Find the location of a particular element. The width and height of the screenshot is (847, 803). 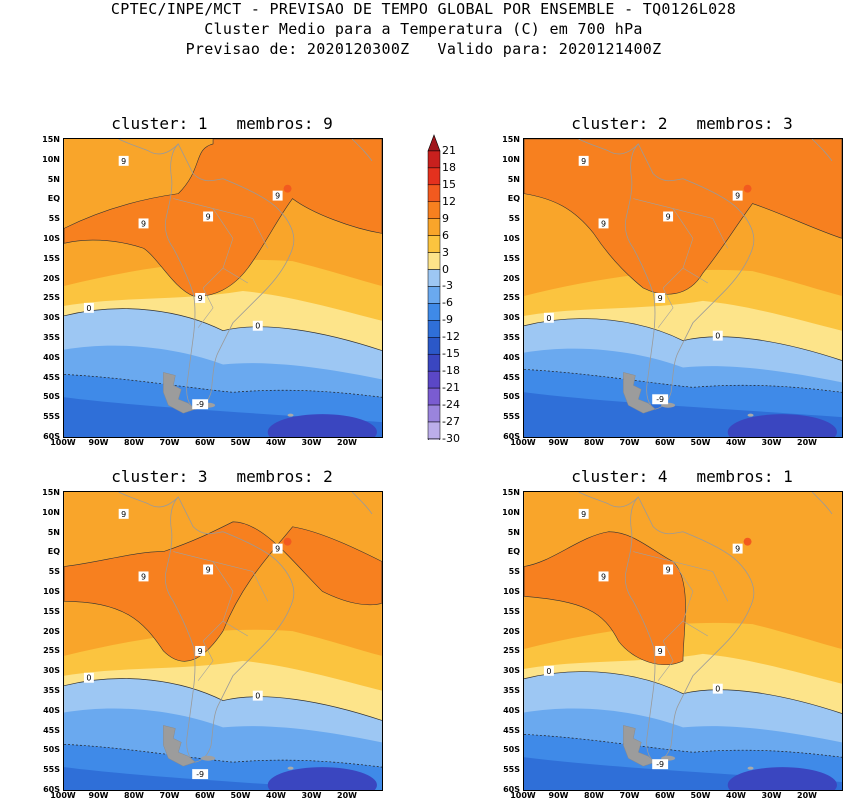

map-panel-cluster-1: 9 9 9 9 9 0 0 -9 is located at coordinates (223, 288).